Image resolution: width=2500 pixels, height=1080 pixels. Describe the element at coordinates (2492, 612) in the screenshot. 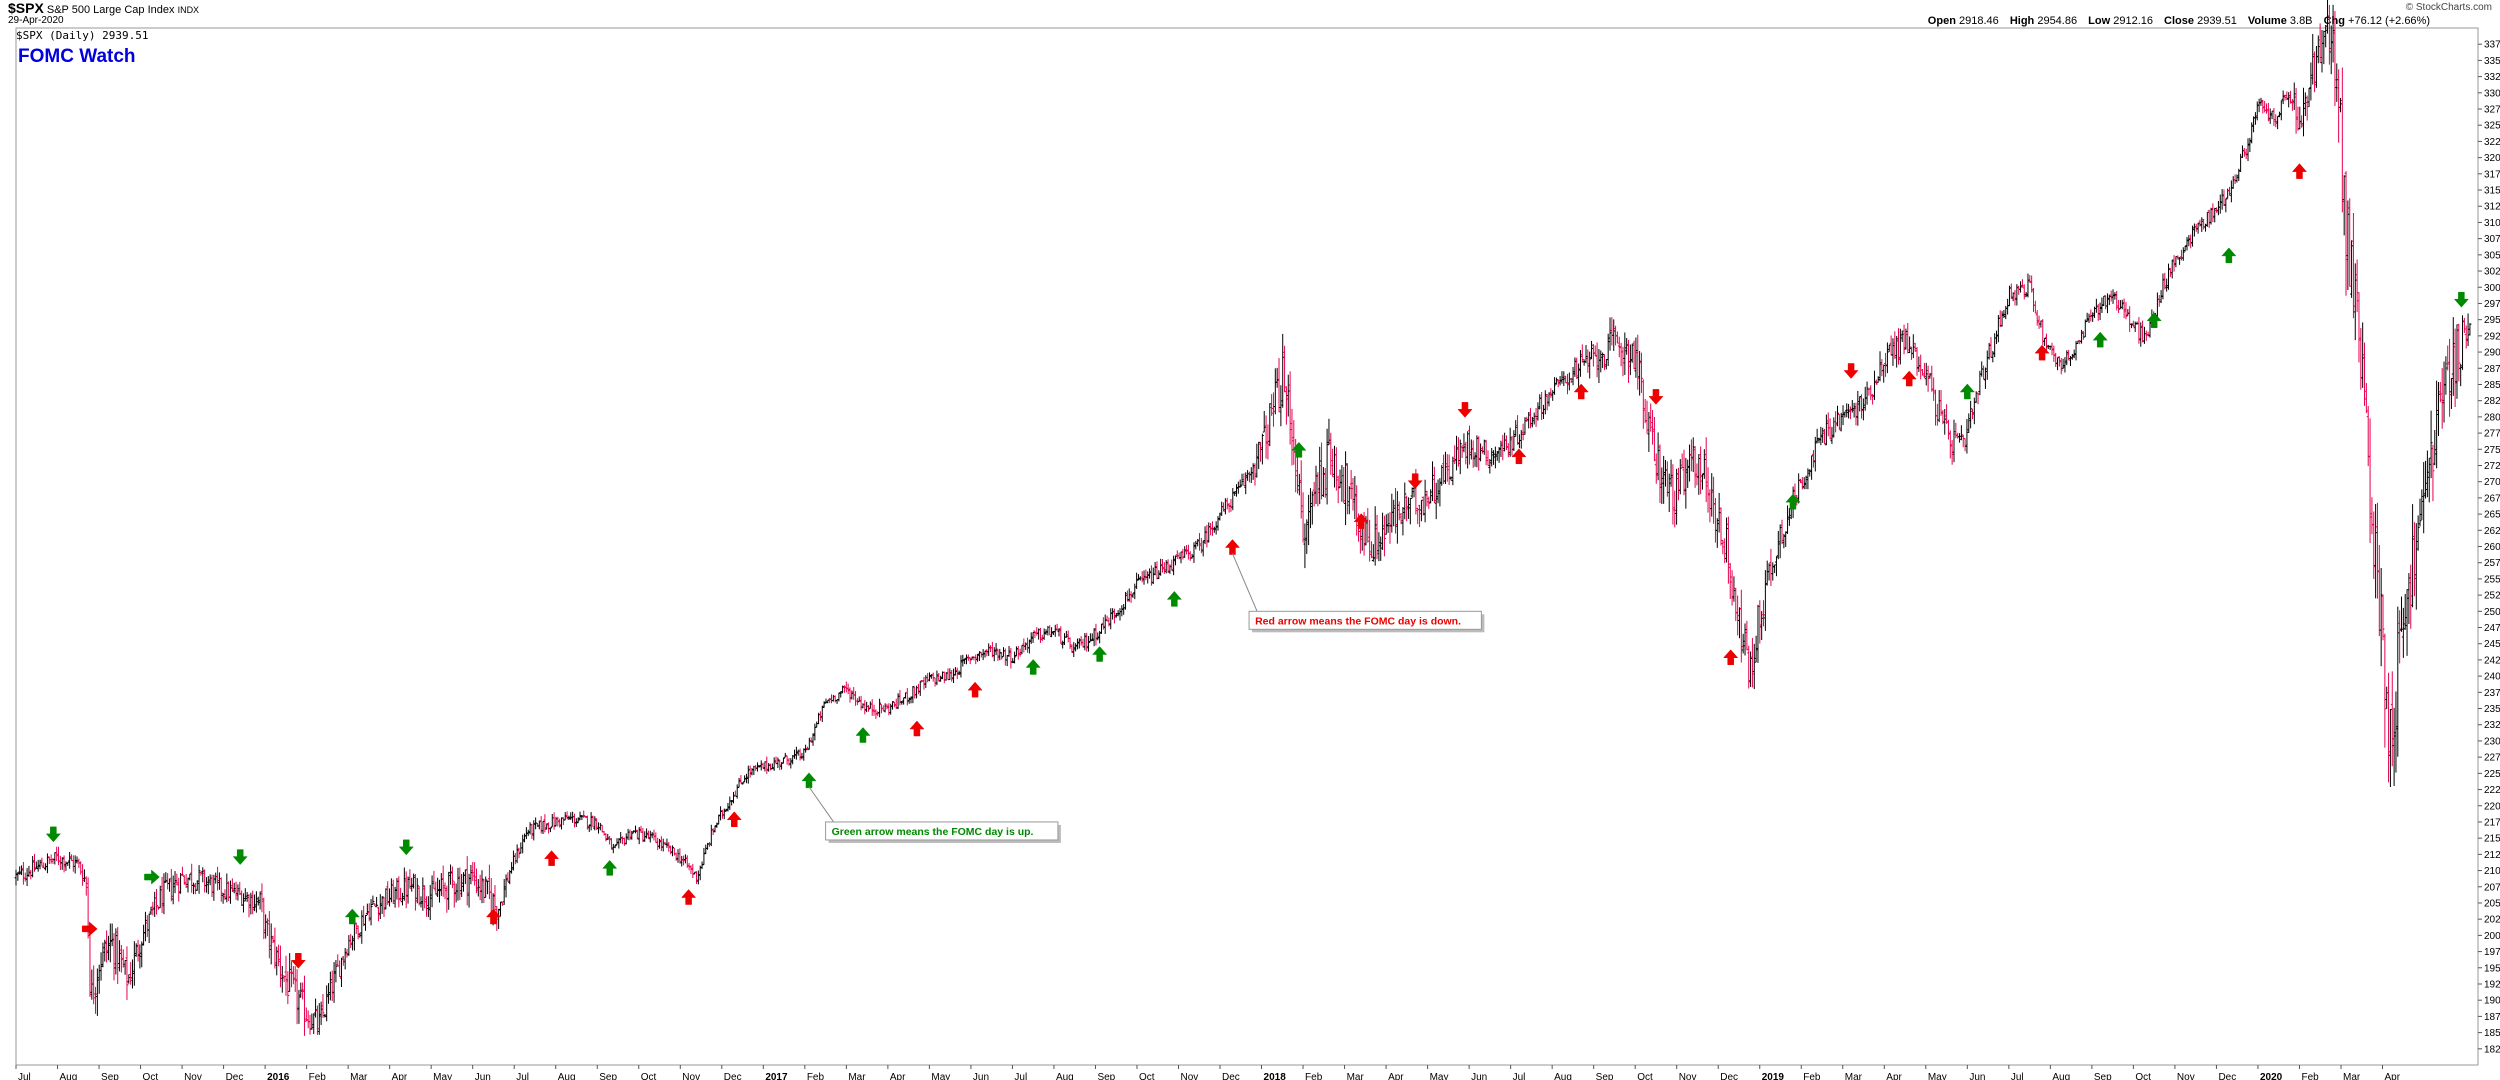

I see `y-tick-label: 2500` at that location.